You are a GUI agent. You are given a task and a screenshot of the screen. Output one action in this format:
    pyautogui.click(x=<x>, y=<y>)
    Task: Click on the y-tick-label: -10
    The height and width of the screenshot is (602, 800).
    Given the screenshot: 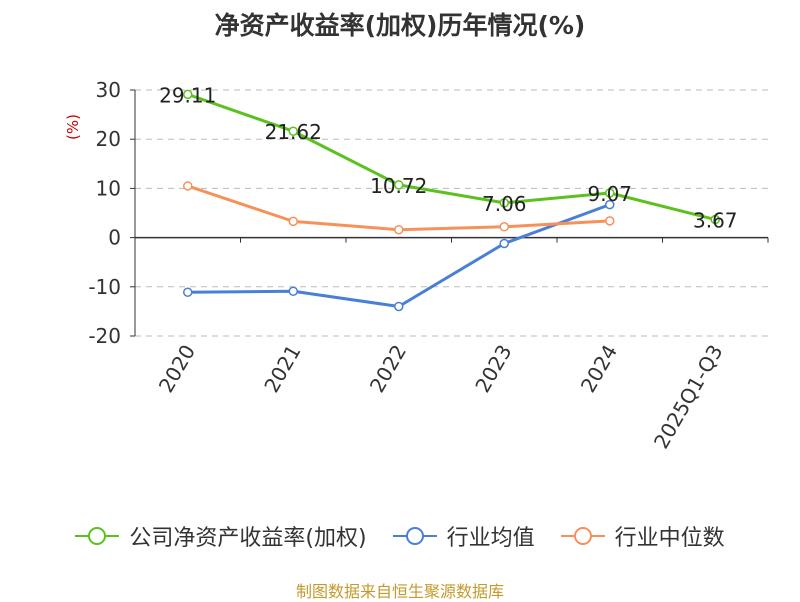 What is the action you would take?
    pyautogui.click(x=104, y=287)
    